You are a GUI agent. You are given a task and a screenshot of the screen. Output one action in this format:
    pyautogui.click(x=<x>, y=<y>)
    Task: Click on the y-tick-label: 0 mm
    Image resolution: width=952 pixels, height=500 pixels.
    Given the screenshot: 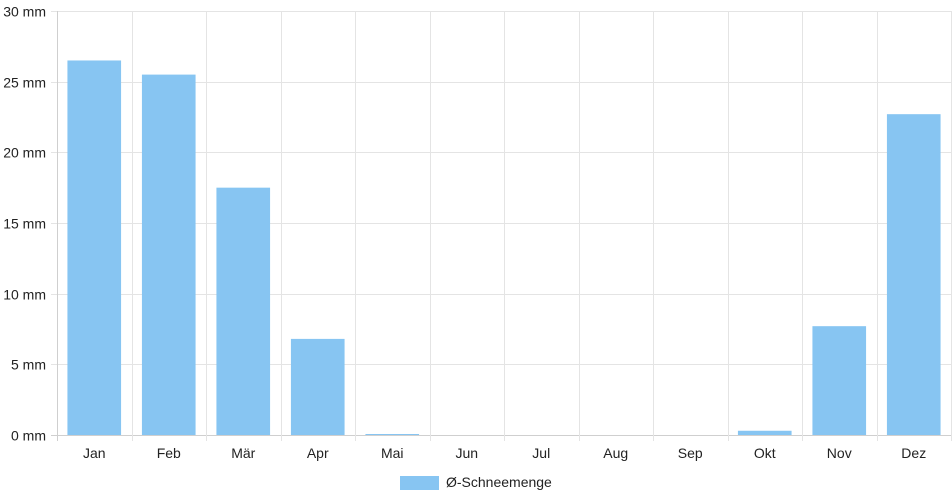 What is the action you would take?
    pyautogui.click(x=28, y=436)
    